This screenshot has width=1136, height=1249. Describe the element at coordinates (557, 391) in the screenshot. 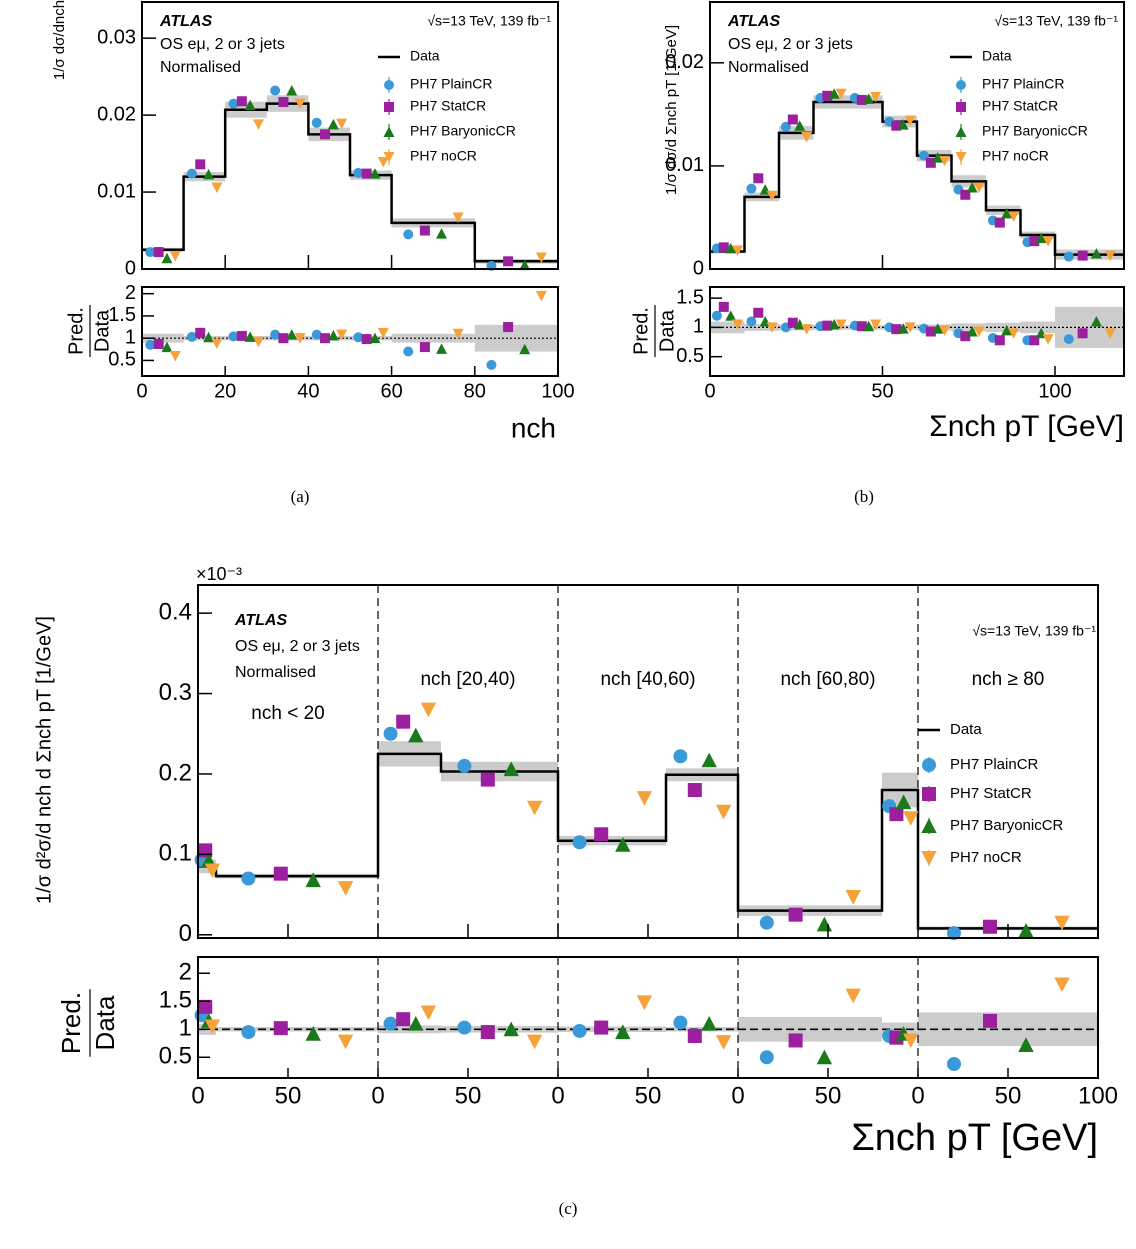

I see `x-tick-label: 100` at that location.